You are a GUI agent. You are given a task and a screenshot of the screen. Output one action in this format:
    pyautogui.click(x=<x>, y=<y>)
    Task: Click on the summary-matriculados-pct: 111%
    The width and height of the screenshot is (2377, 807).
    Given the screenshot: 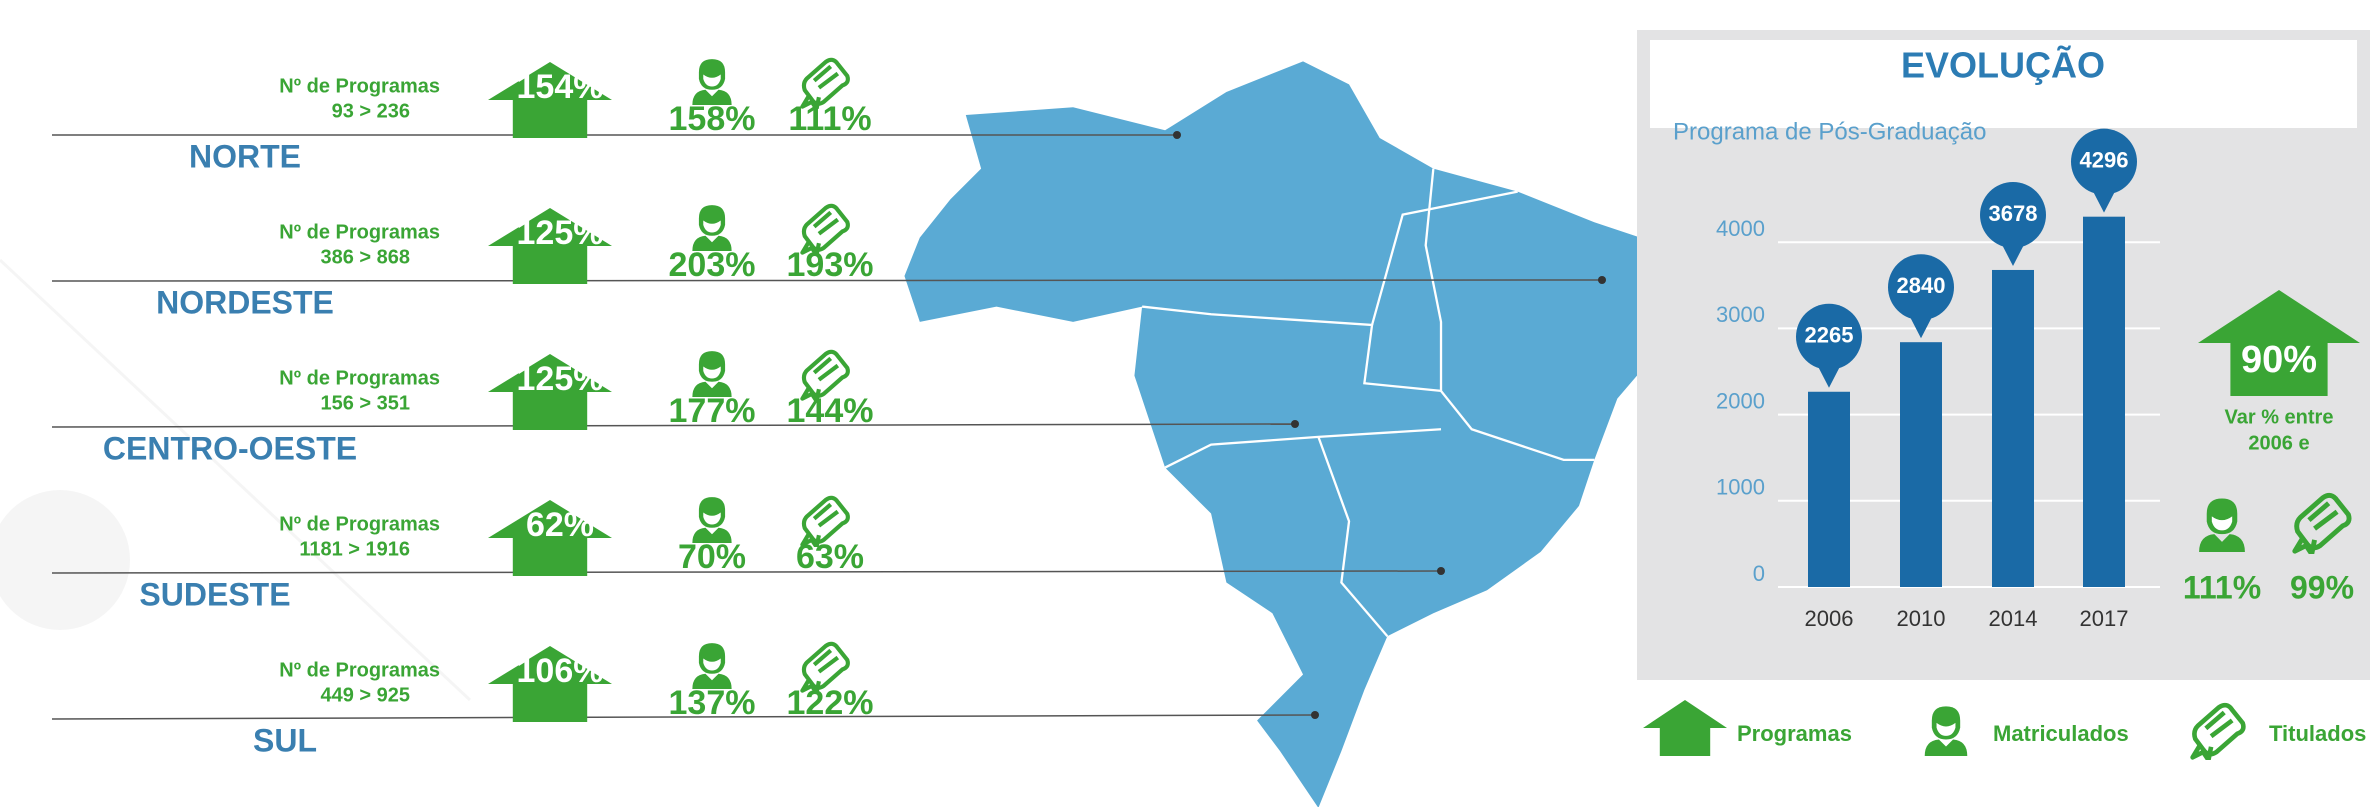 What is the action you would take?
    pyautogui.click(x=2222, y=587)
    